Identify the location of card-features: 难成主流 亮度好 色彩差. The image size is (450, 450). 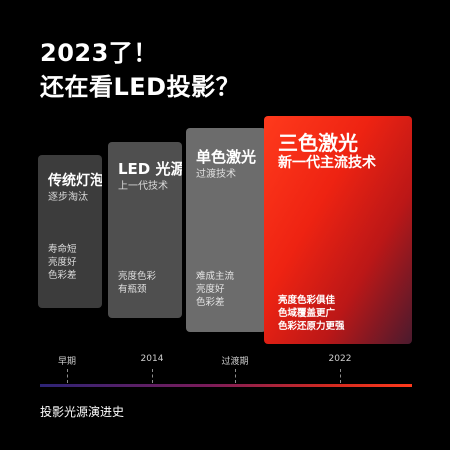
(215, 289).